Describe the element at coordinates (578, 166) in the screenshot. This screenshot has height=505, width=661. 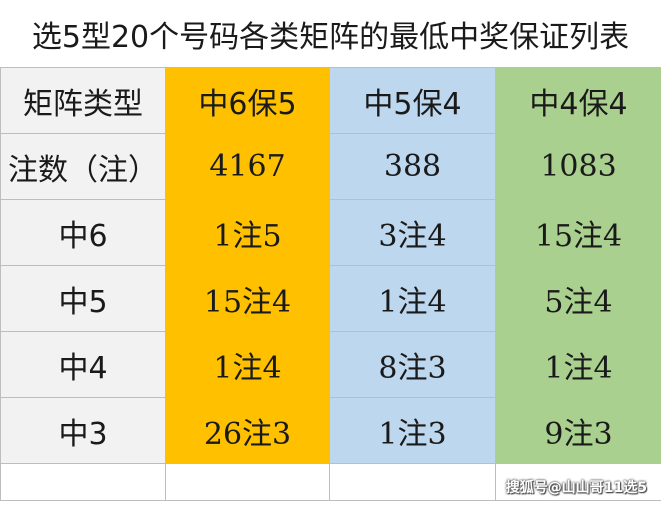
I see `table-cell: 1083` at that location.